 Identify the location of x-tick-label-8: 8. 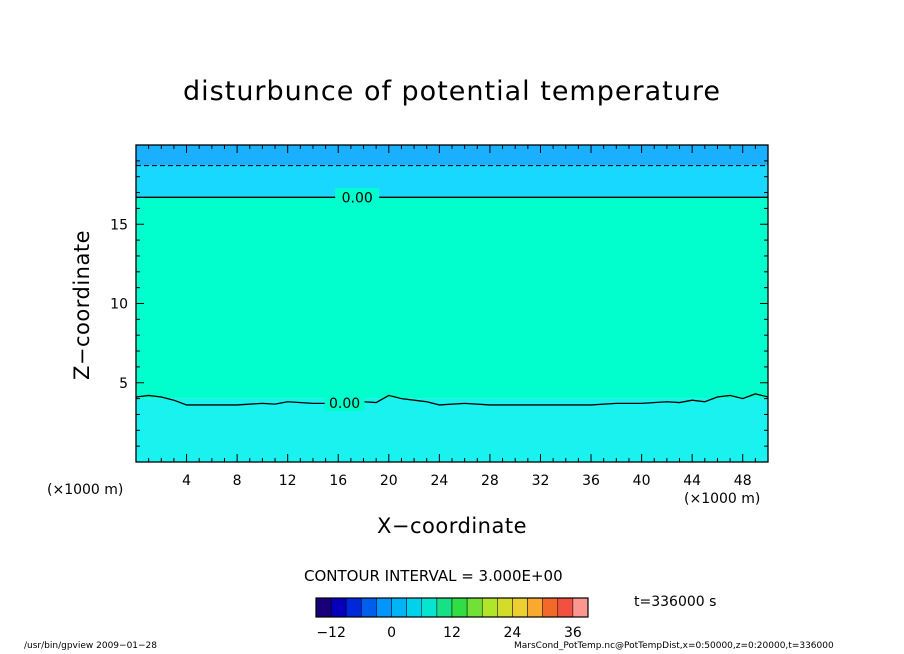
(237, 481).